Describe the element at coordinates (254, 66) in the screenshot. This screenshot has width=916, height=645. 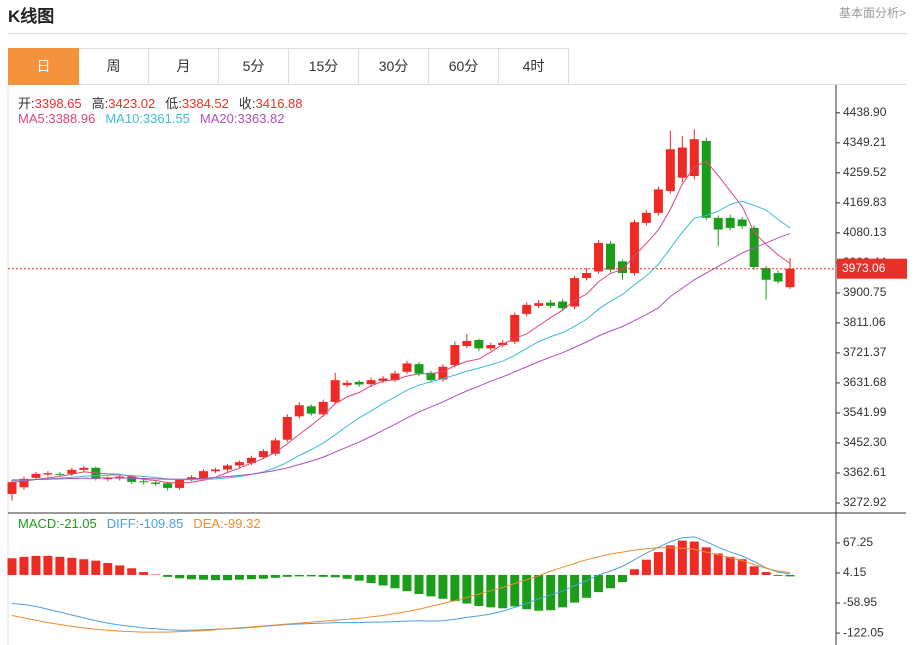
I see `tab: 5分` at that location.